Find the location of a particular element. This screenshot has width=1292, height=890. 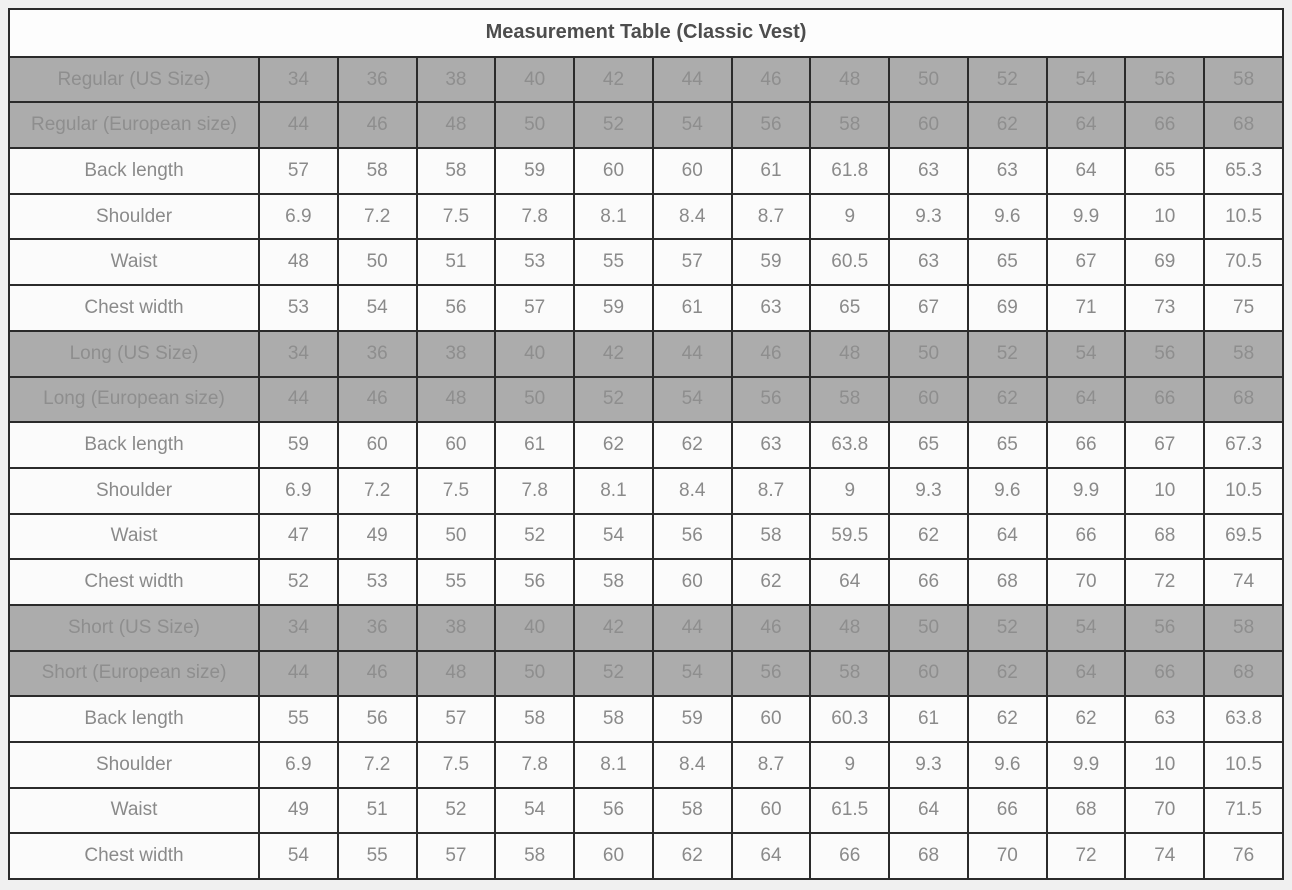

value-cell: 61.8 is located at coordinates (850, 171).